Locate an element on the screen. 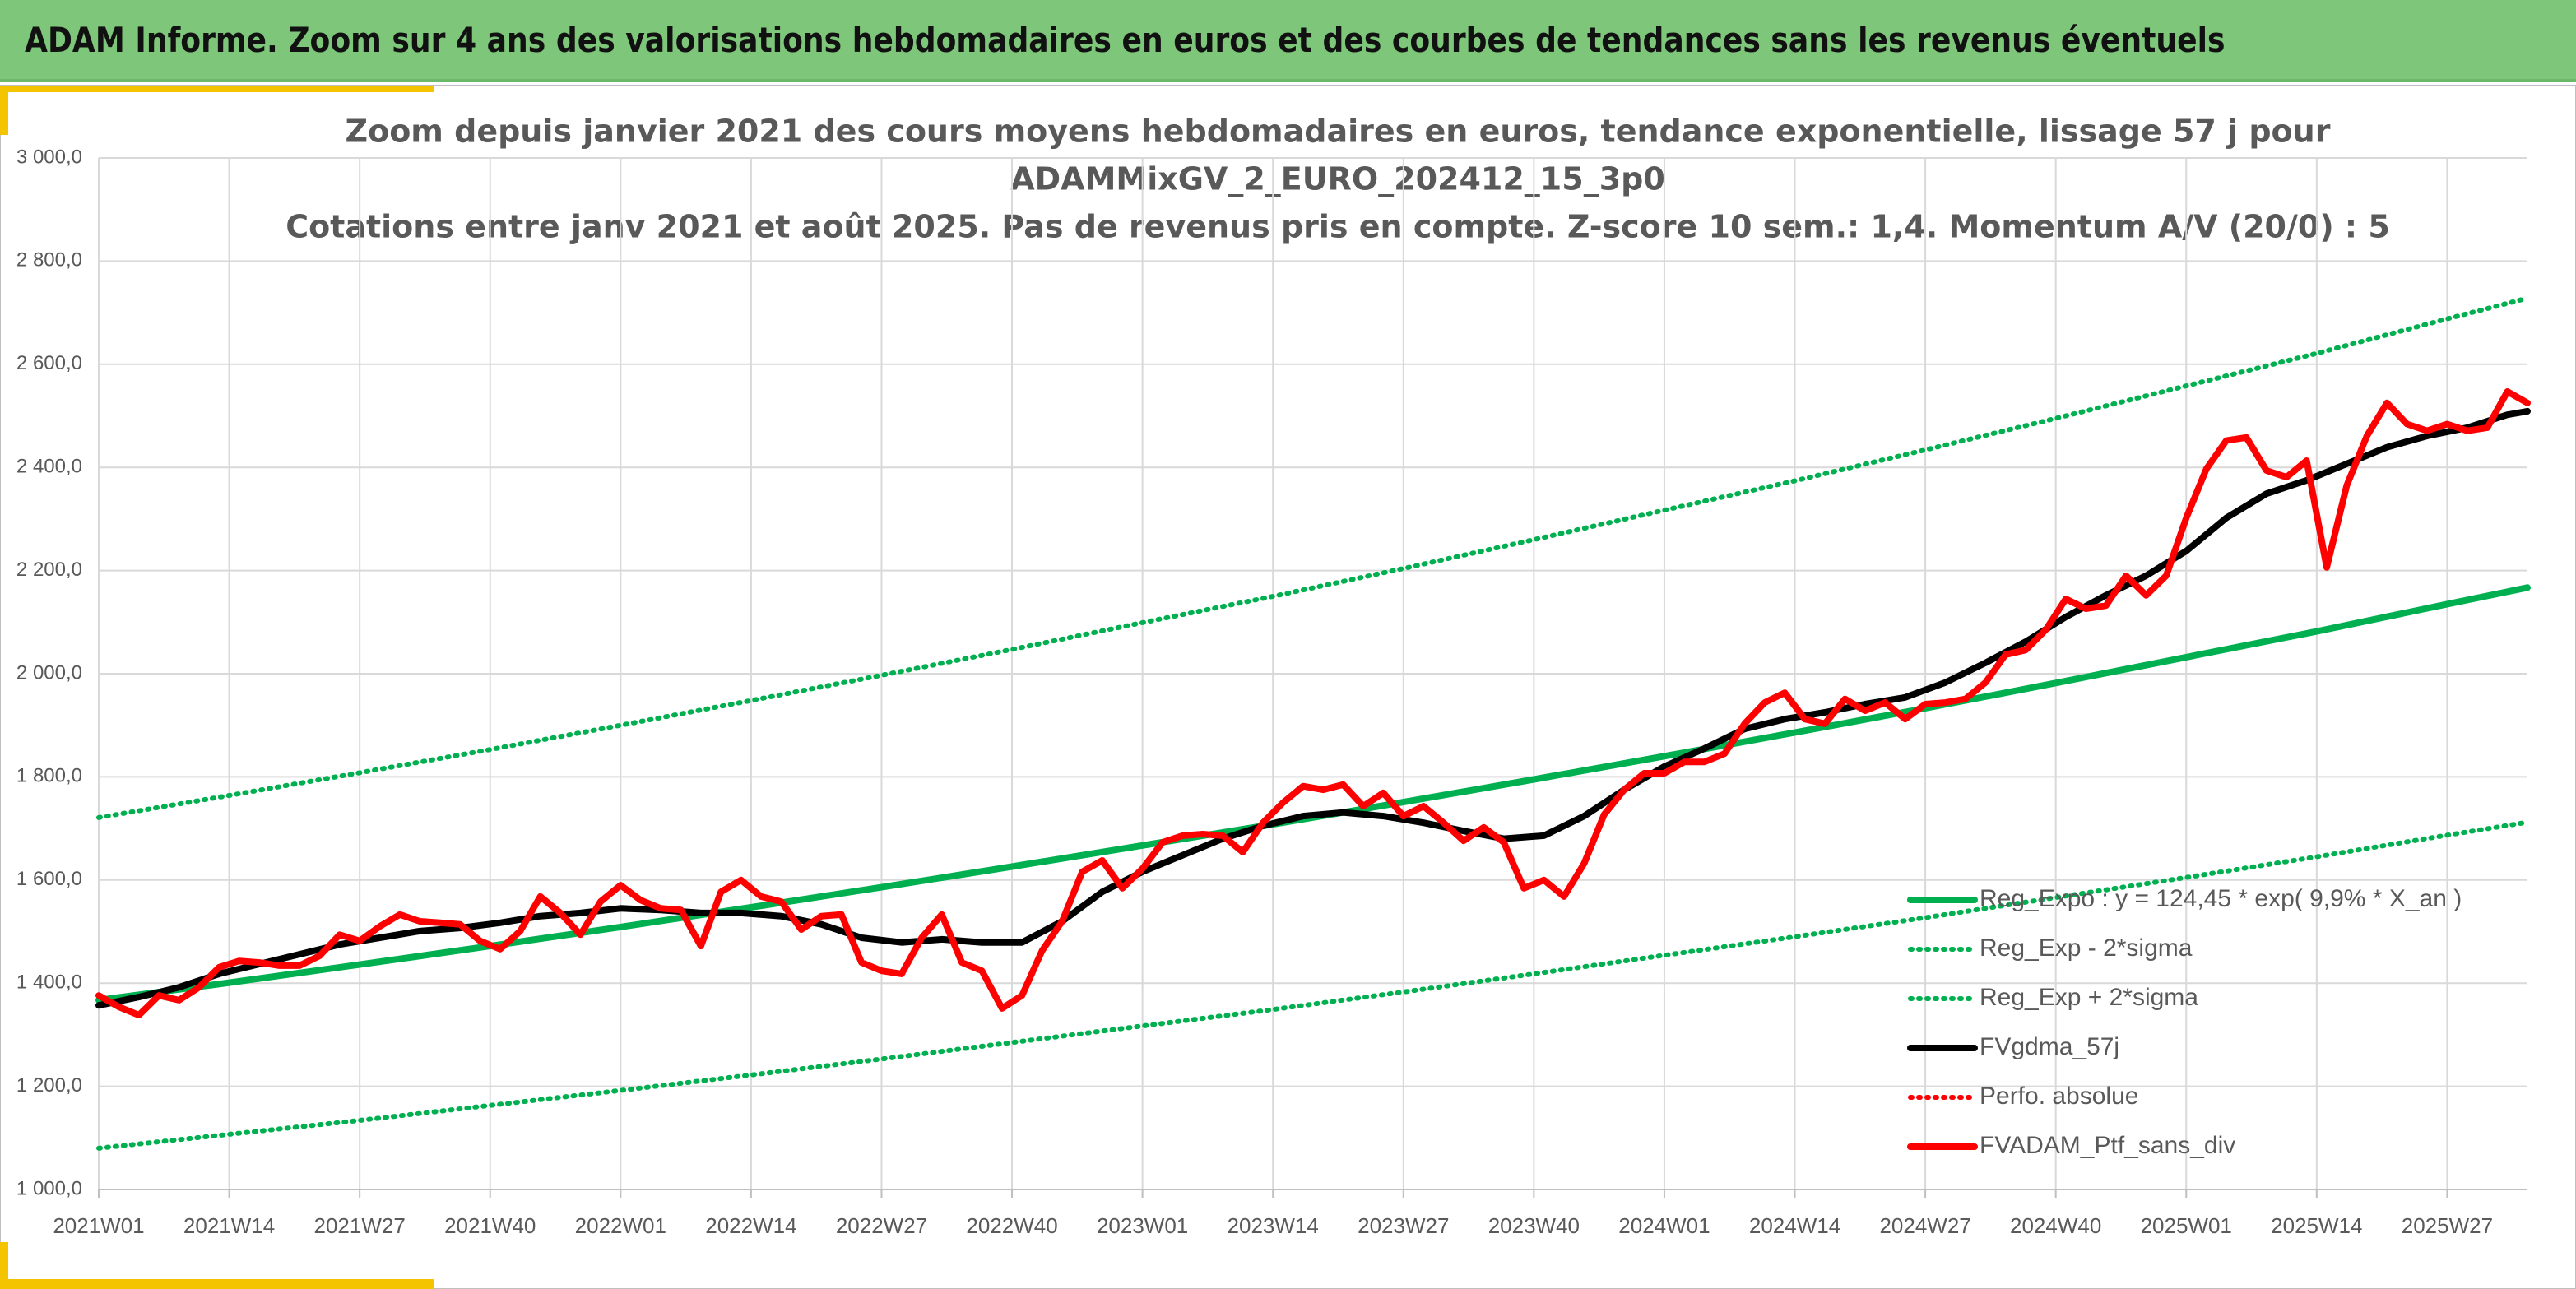 This screenshot has width=2576, height=1289. y-tick-label: 3 000,0 is located at coordinates (49, 157).